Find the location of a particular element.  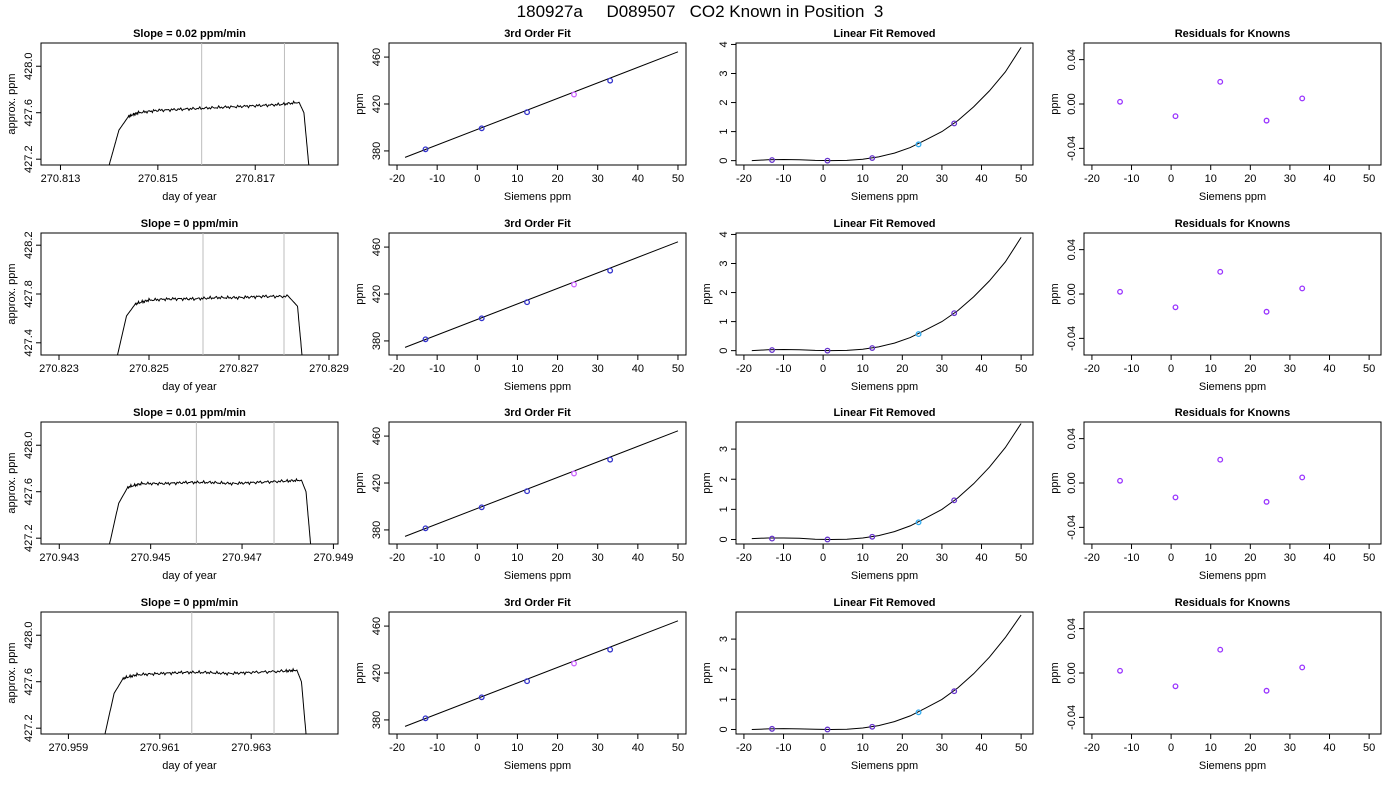

chart-title: Slope = 0 ppm/min is located at coordinates (190, 603).